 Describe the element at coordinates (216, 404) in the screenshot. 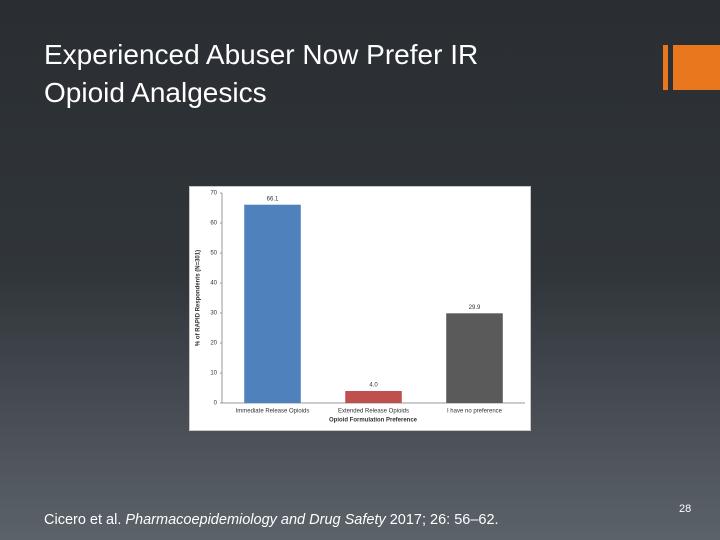

I see `y-tick-label: 0` at that location.